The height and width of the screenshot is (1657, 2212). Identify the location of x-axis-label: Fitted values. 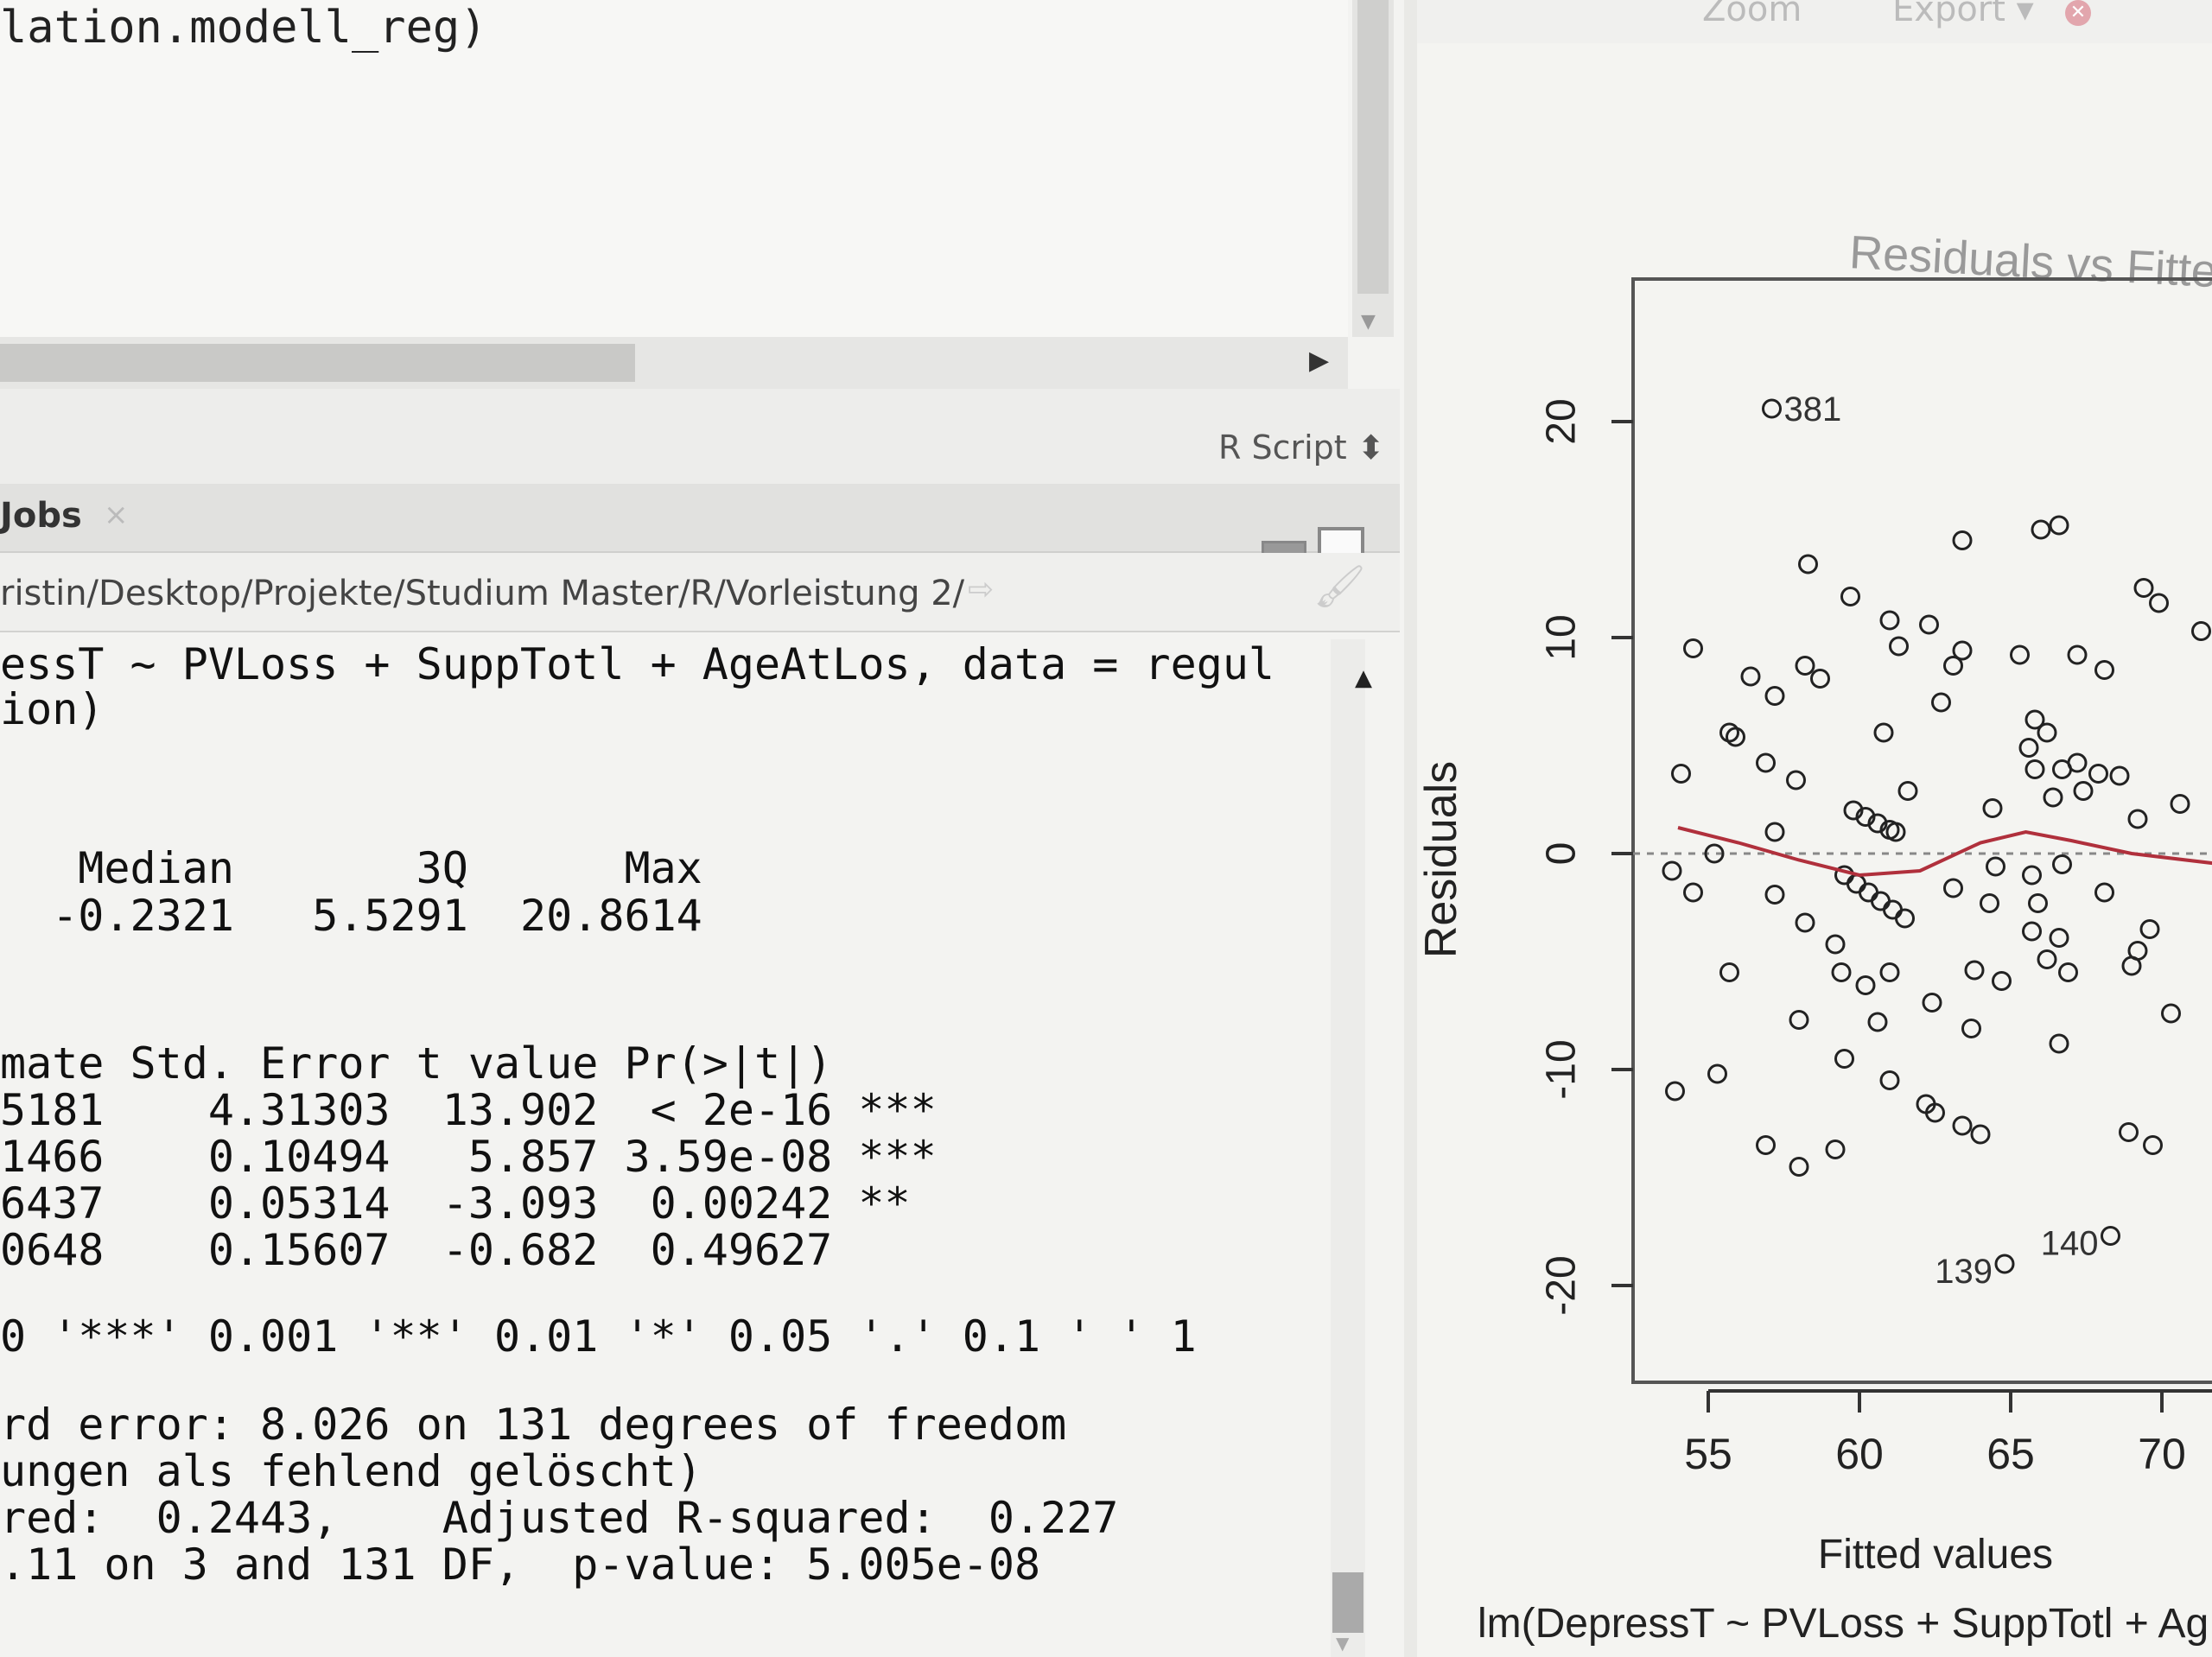
(1935, 1555).